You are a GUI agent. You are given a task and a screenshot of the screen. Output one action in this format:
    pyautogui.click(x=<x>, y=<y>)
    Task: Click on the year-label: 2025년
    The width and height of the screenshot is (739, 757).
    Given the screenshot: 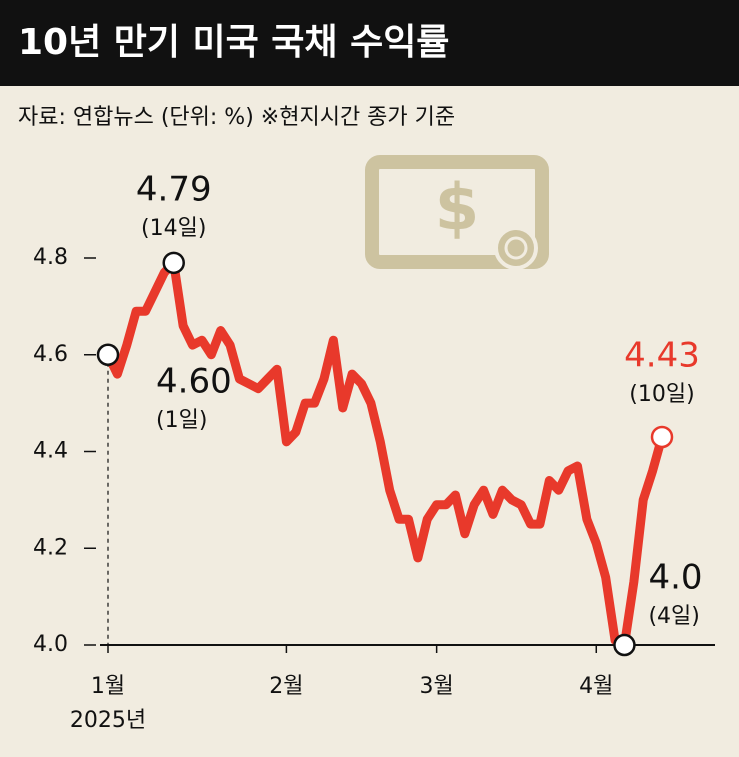 What is the action you would take?
    pyautogui.click(x=108, y=720)
    